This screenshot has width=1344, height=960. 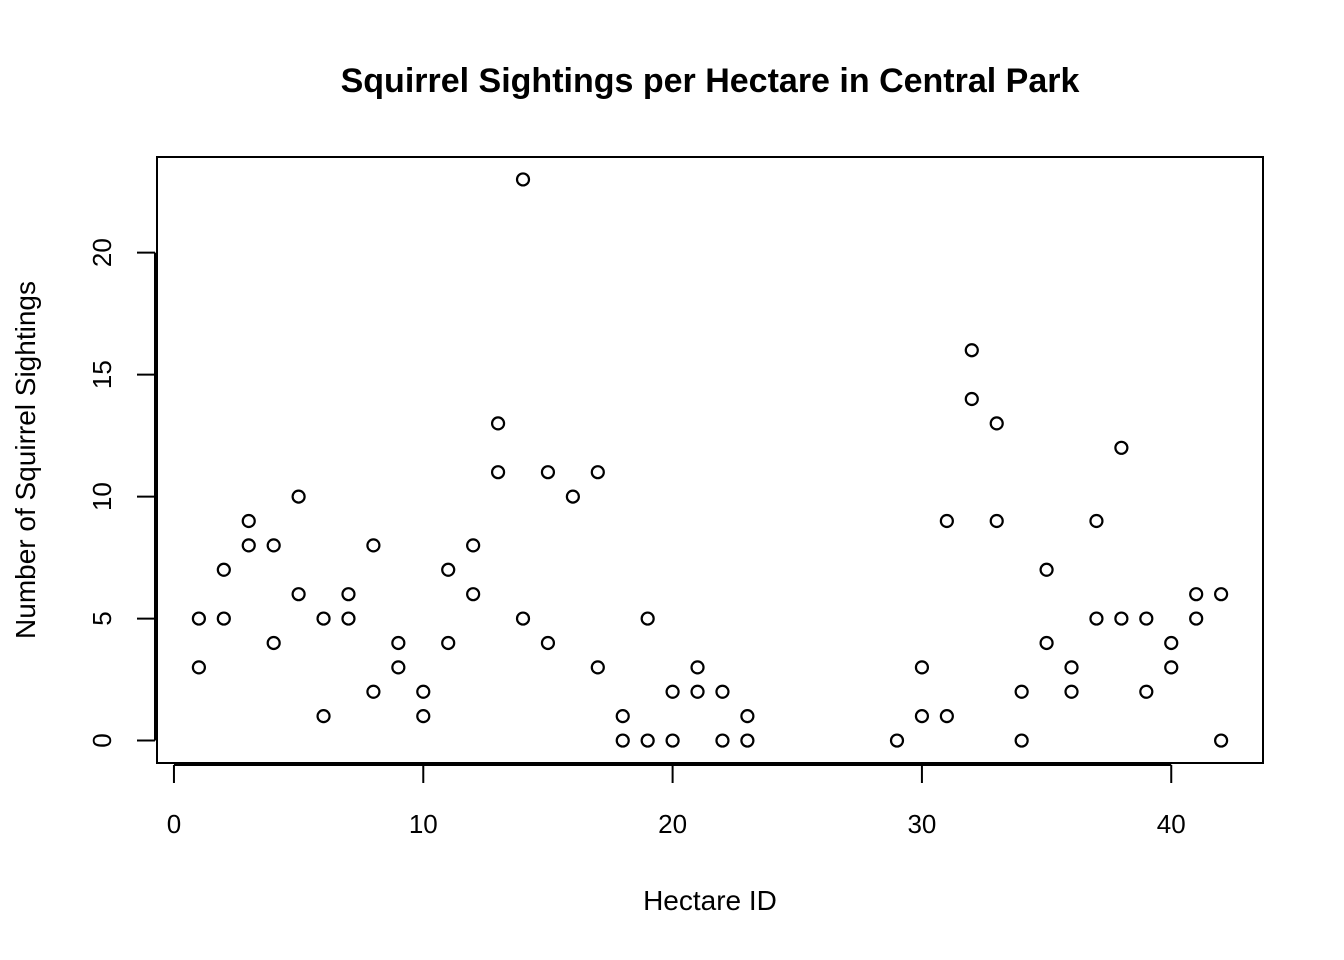 What do you see at coordinates (102, 374) in the screenshot?
I see `y-tick-label: 15` at bounding box center [102, 374].